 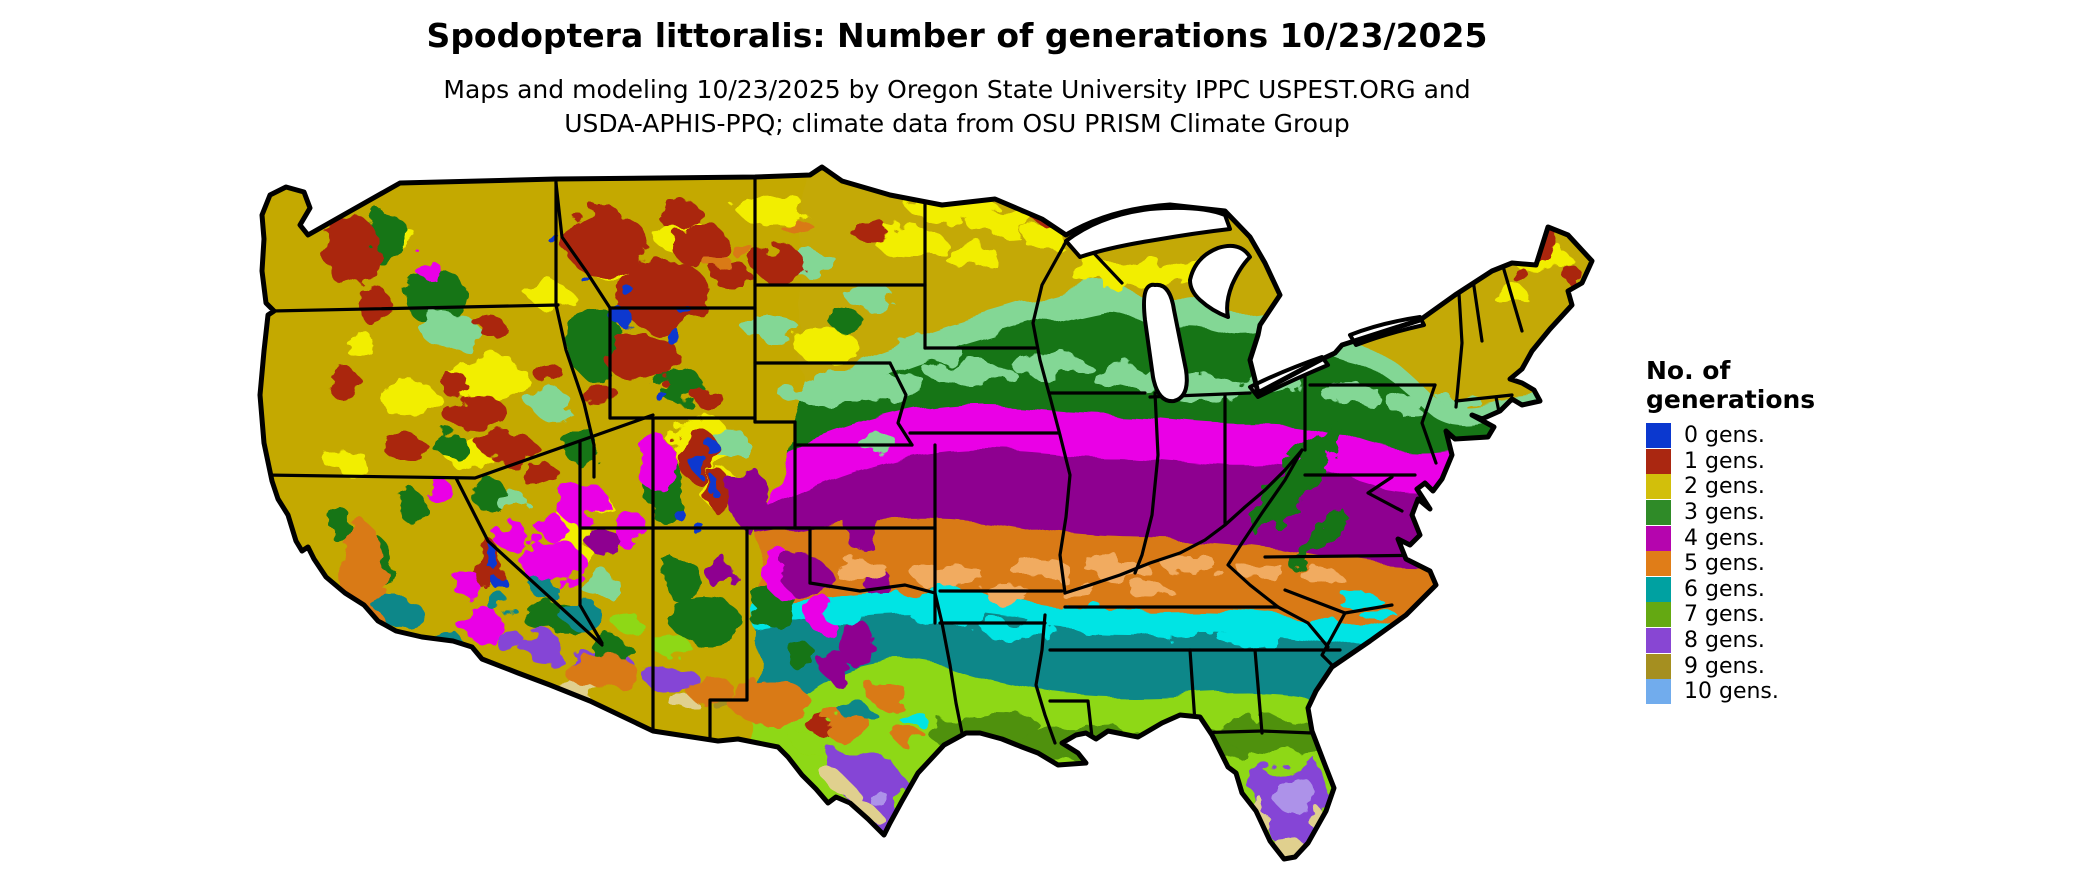 What do you see at coordinates (1658, 692) in the screenshot?
I see `legend-swatch-10-gens` at bounding box center [1658, 692].